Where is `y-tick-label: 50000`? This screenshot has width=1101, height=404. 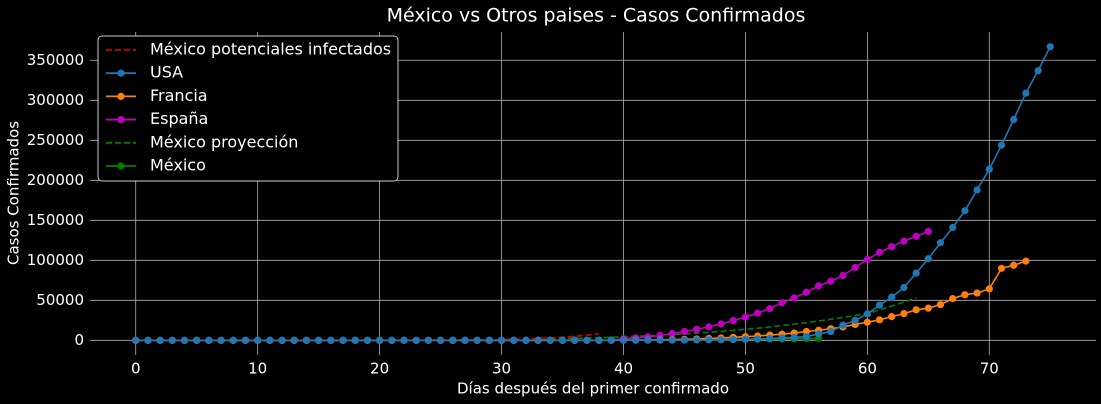
y-tick-label: 50000 is located at coordinates (60, 300).